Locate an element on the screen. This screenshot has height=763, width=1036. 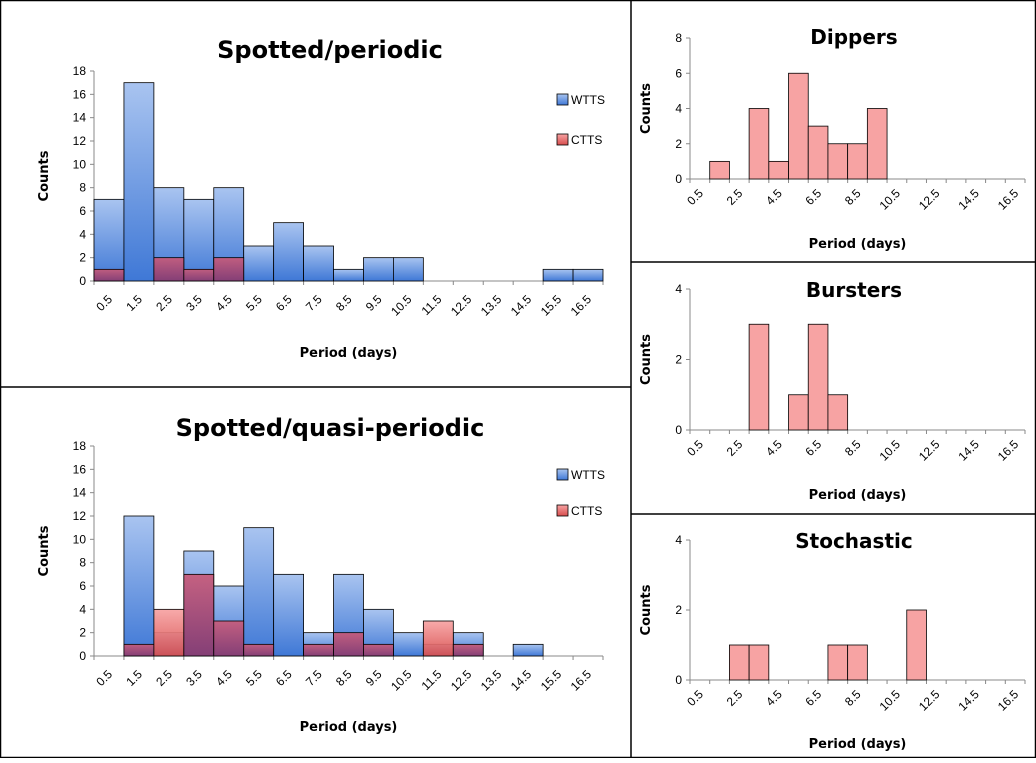
bar-wtts-1.5 is located at coordinates (139, 586).